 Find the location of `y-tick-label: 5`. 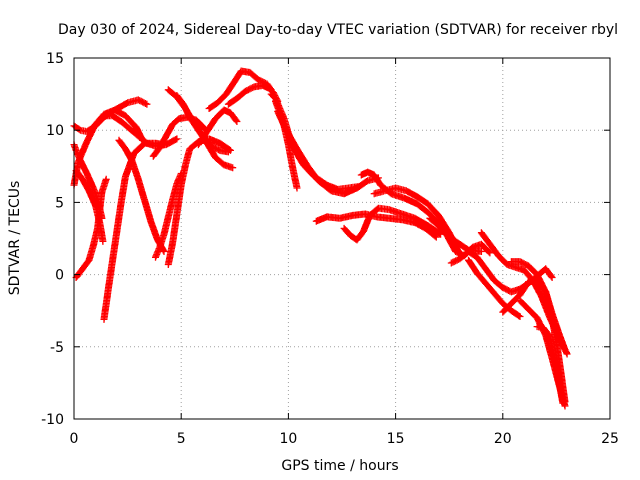

y-tick-label: 5 is located at coordinates (59, 203).